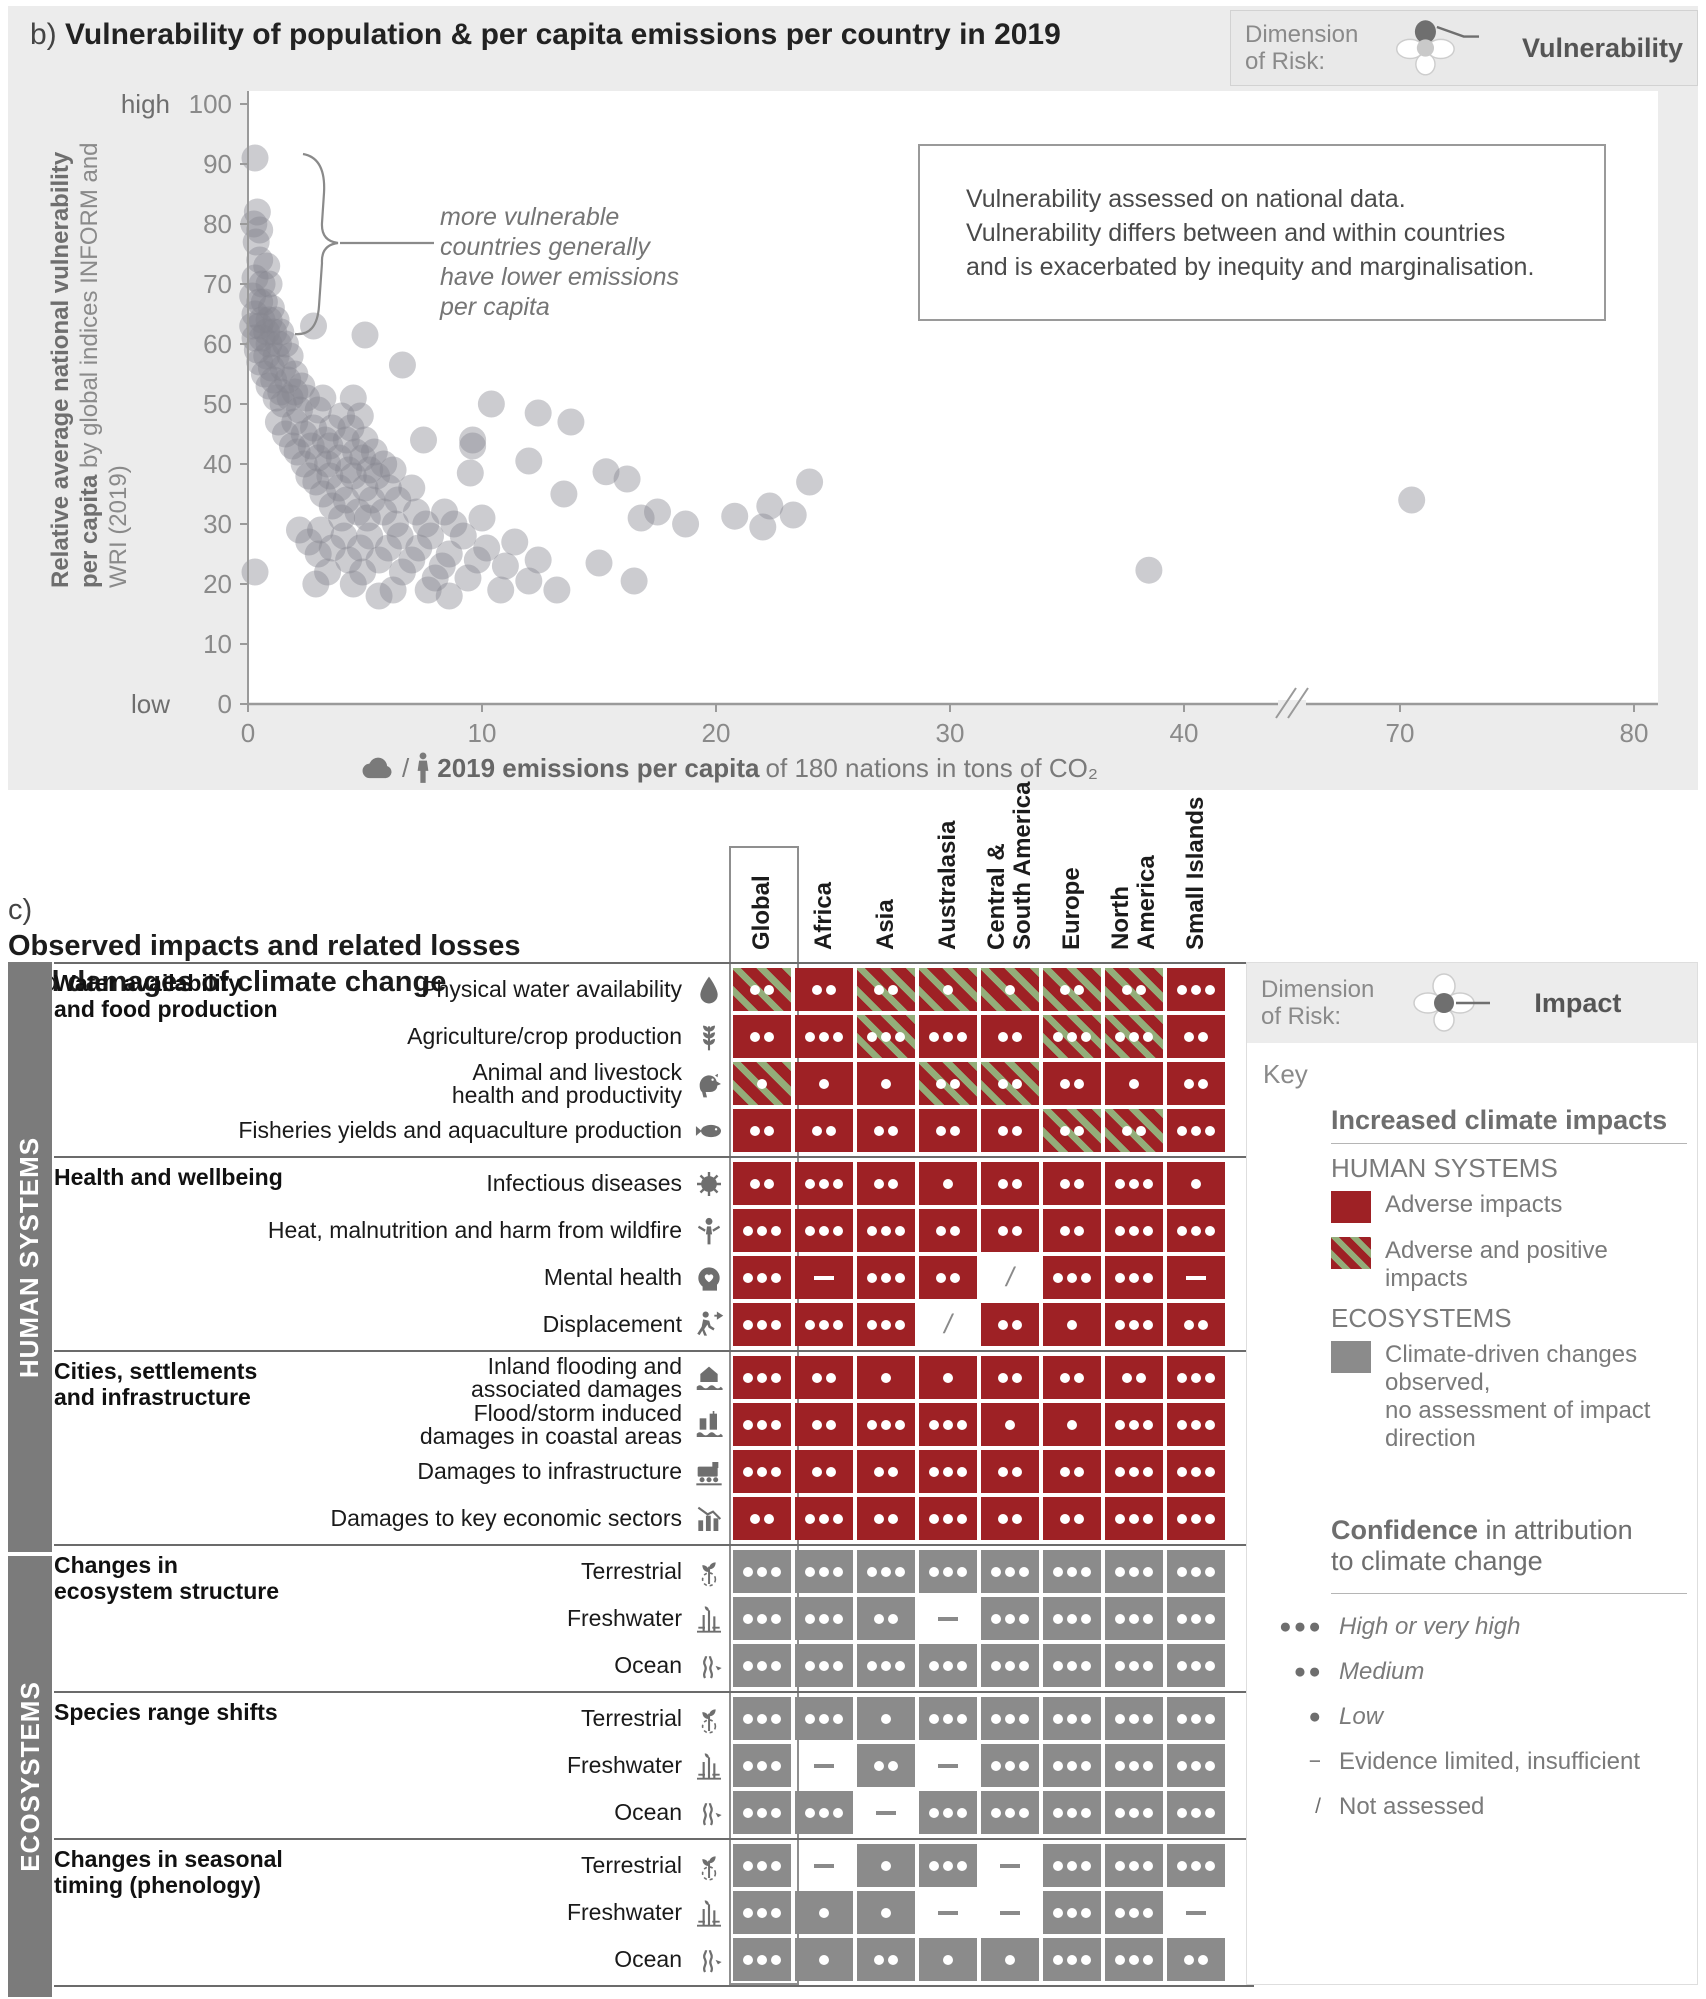 This screenshot has width=1706, height=1999. I want to click on table-row: Mental health /, so click(654, 1277).